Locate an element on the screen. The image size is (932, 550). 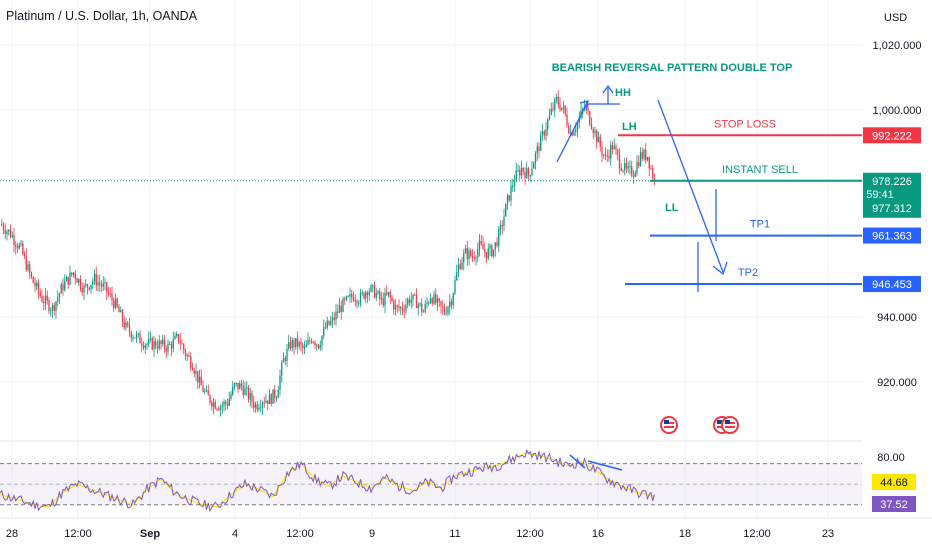
hh-label: HH is located at coordinates (623, 93).